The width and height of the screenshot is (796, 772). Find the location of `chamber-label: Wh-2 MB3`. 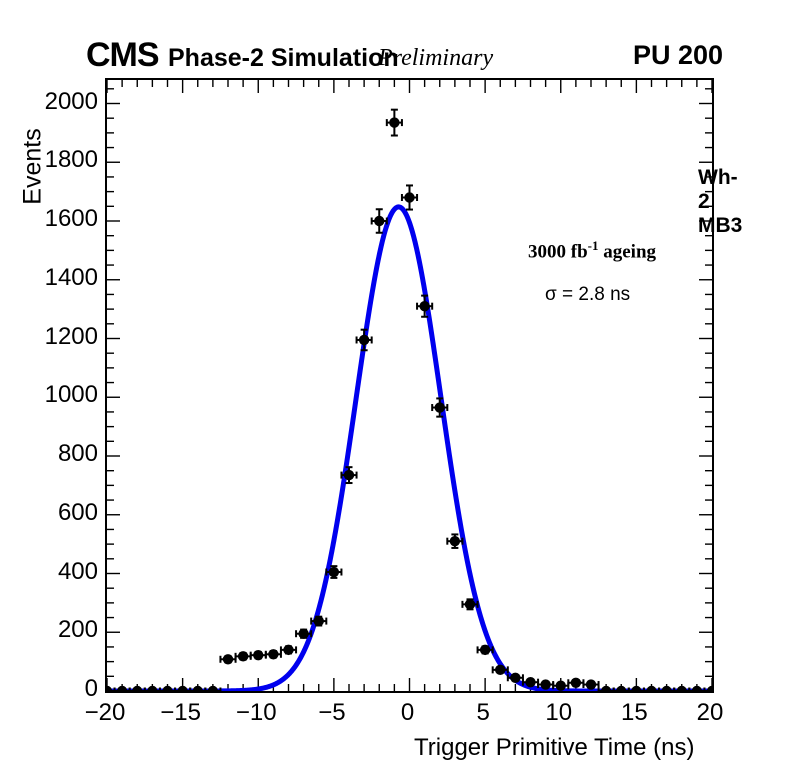

chamber-label: Wh-2 MB3 is located at coordinates (720, 201).